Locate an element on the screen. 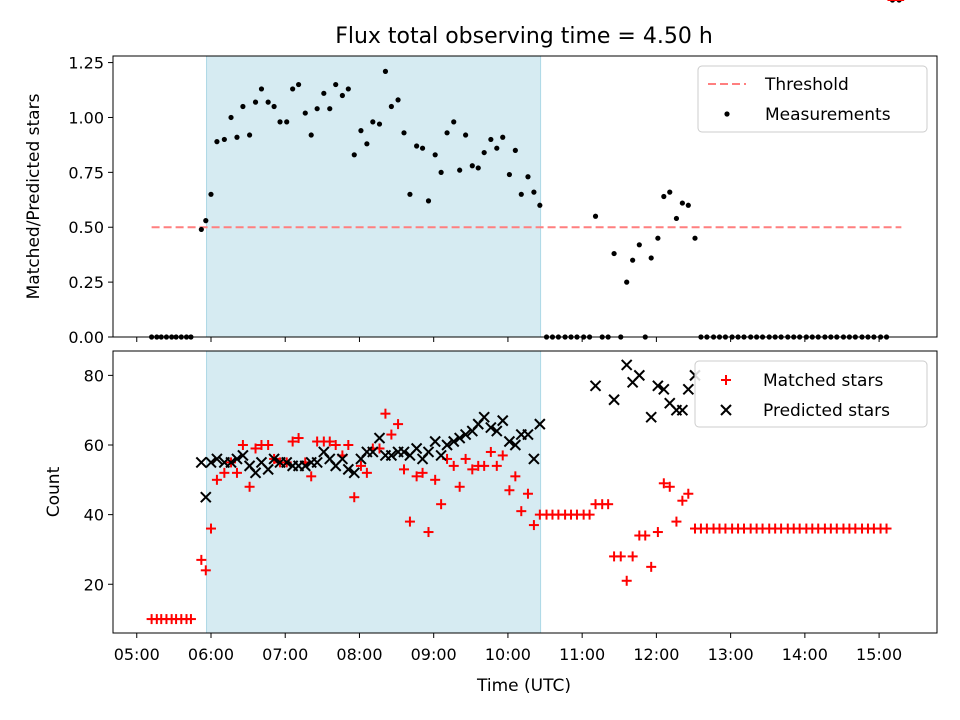 The image size is (960, 720). x-tick-label: 09:00 is located at coordinates (434, 654).